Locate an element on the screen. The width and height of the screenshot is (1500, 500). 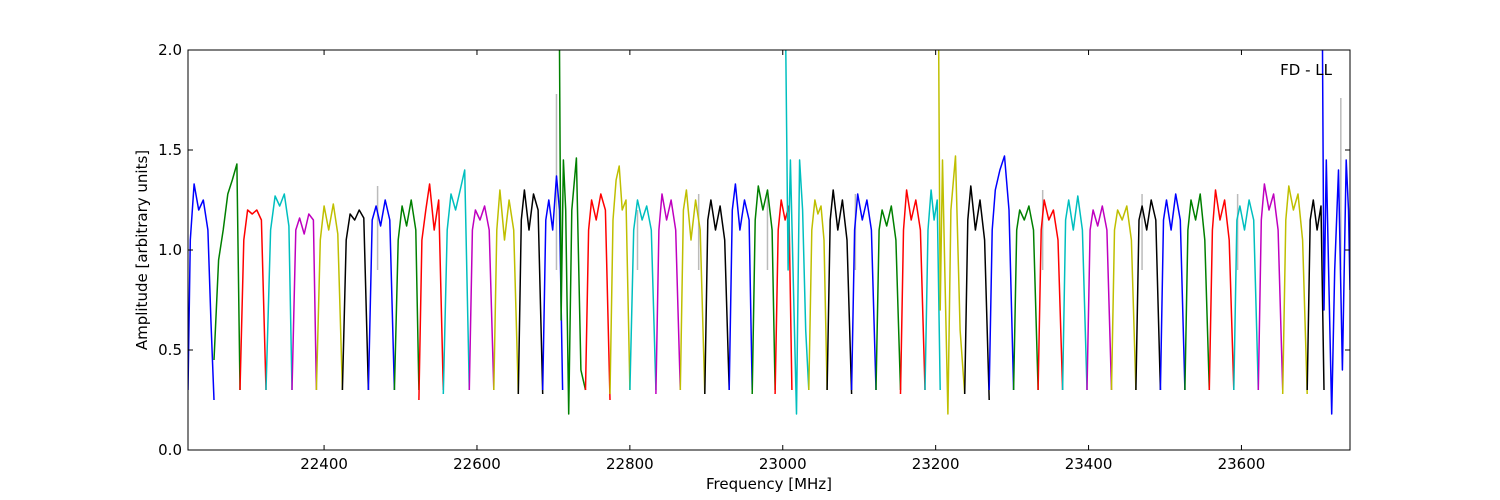
x-tick-label: 23000 is located at coordinates (783, 464).